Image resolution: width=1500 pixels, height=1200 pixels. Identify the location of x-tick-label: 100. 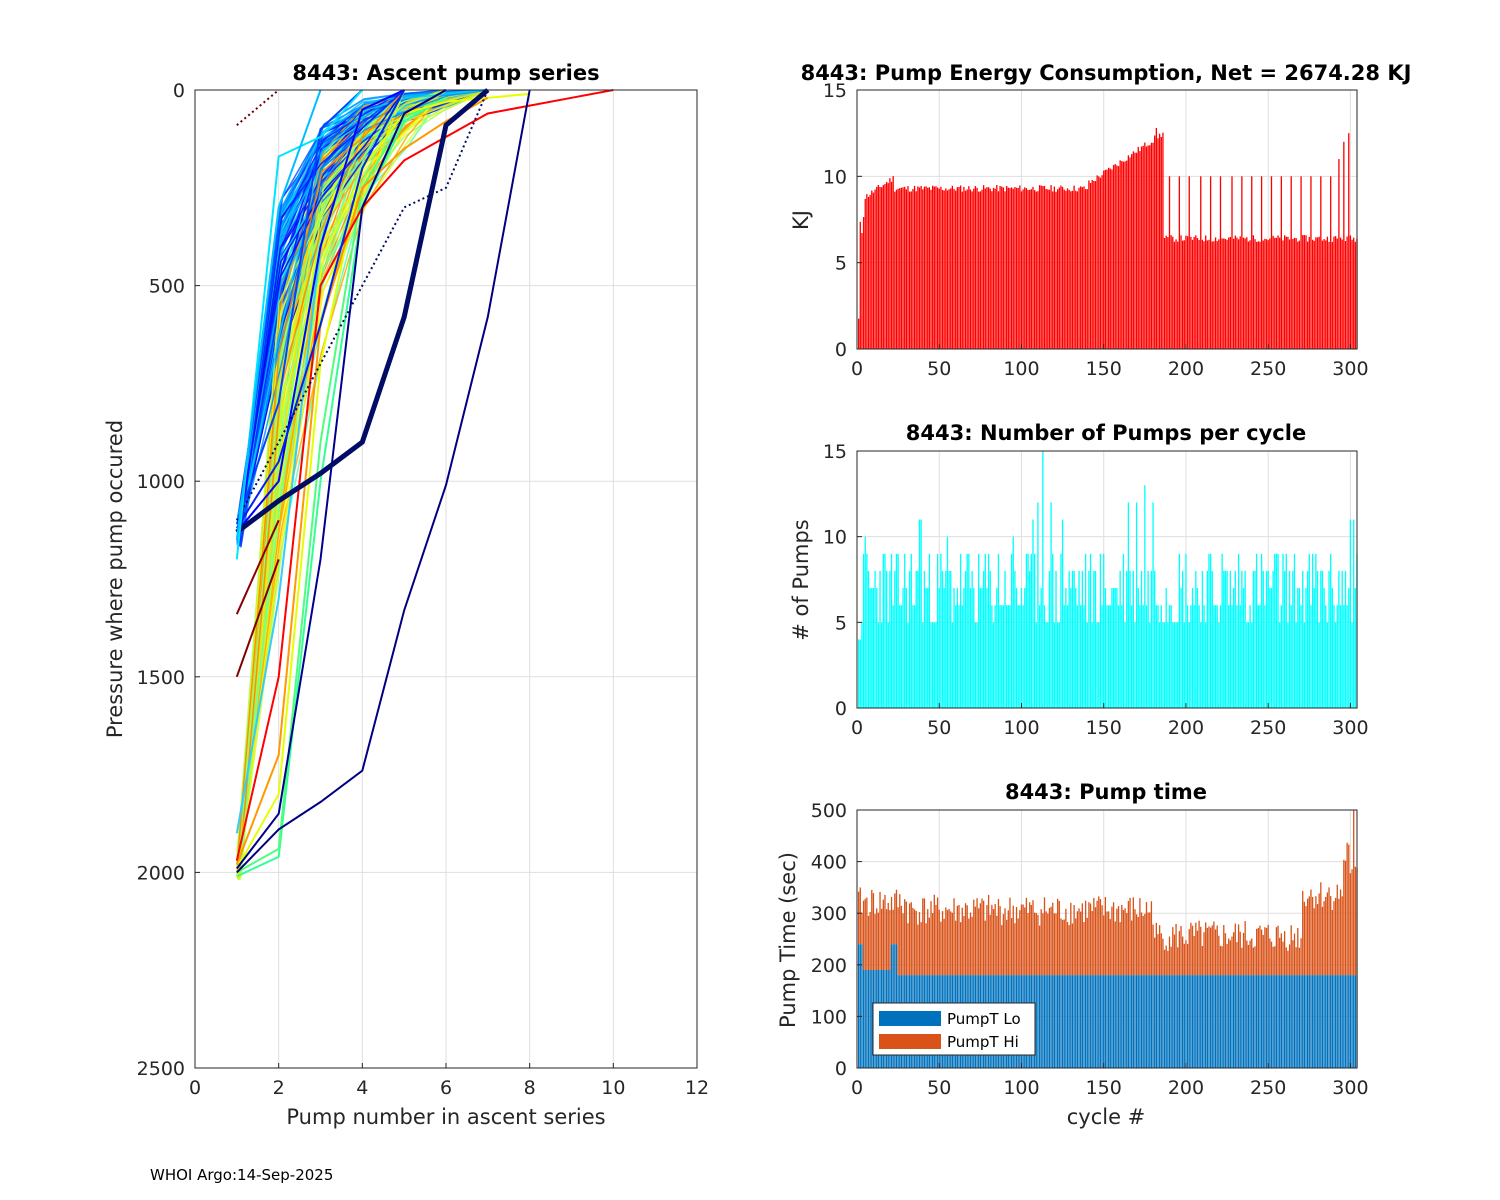
(1021, 369).